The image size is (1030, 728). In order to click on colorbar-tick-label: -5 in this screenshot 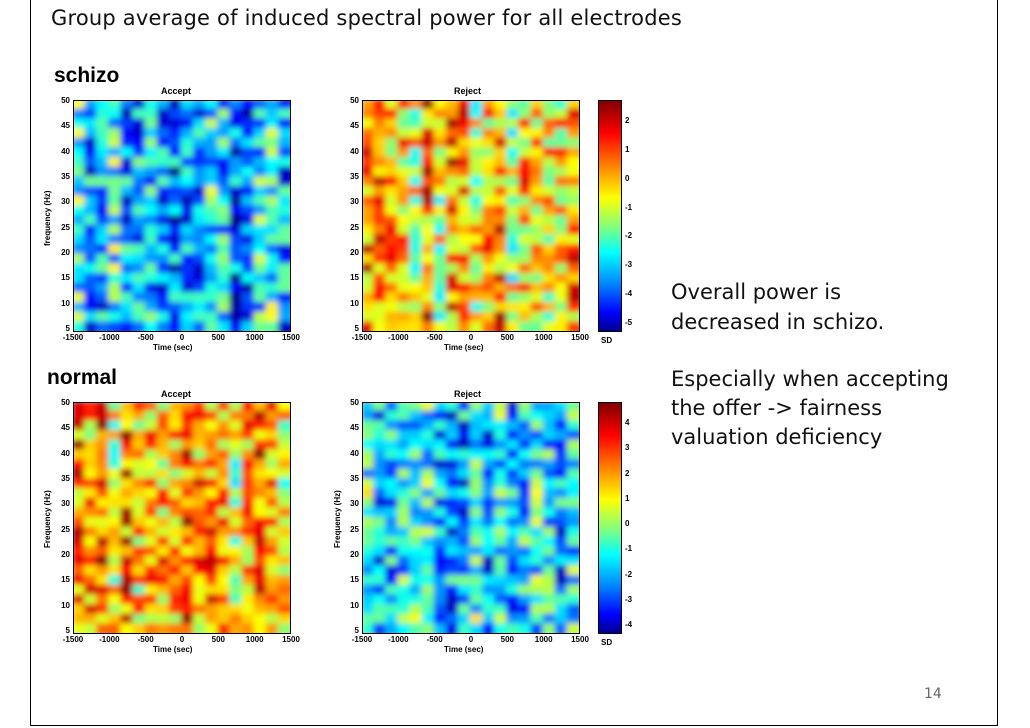, I will do `click(629, 322)`.